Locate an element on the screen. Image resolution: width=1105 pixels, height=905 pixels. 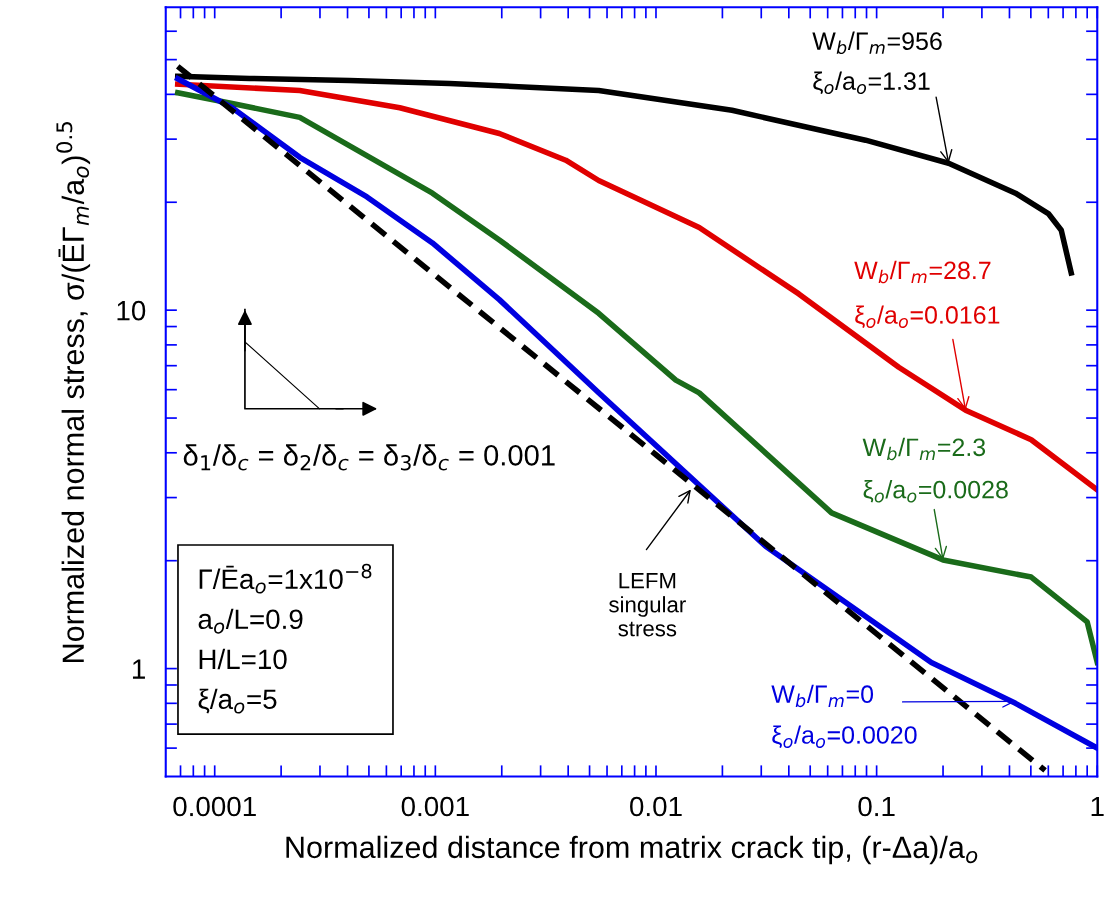
x-tick-label: 0.01 is located at coordinates (656, 806).